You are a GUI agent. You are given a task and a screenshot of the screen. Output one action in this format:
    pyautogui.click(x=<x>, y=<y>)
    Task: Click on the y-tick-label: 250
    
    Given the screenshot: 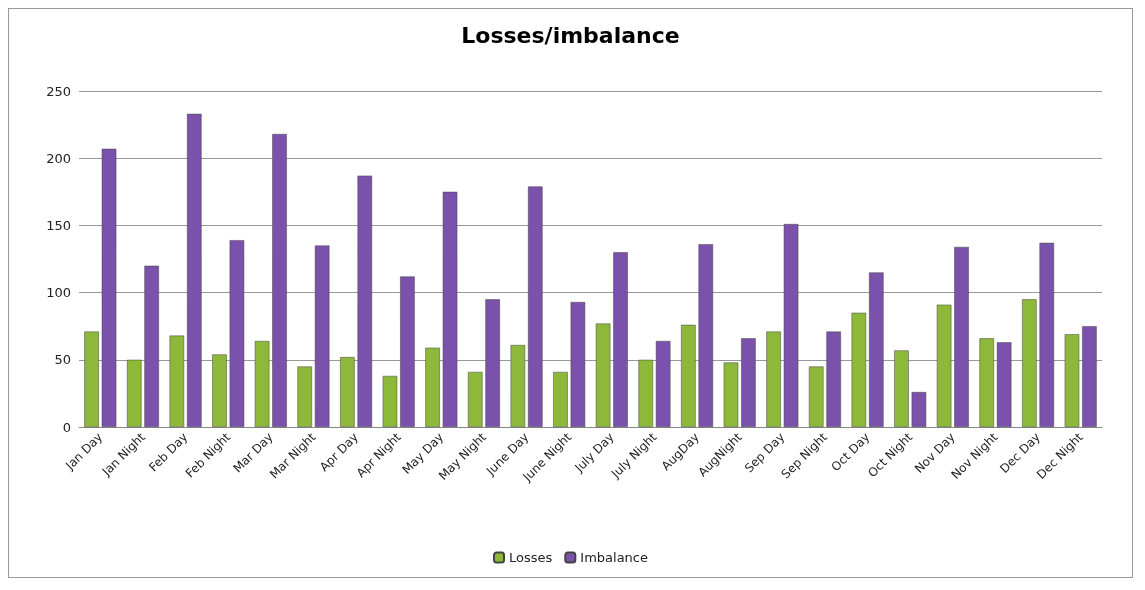 What is the action you would take?
    pyautogui.click(x=58, y=91)
    